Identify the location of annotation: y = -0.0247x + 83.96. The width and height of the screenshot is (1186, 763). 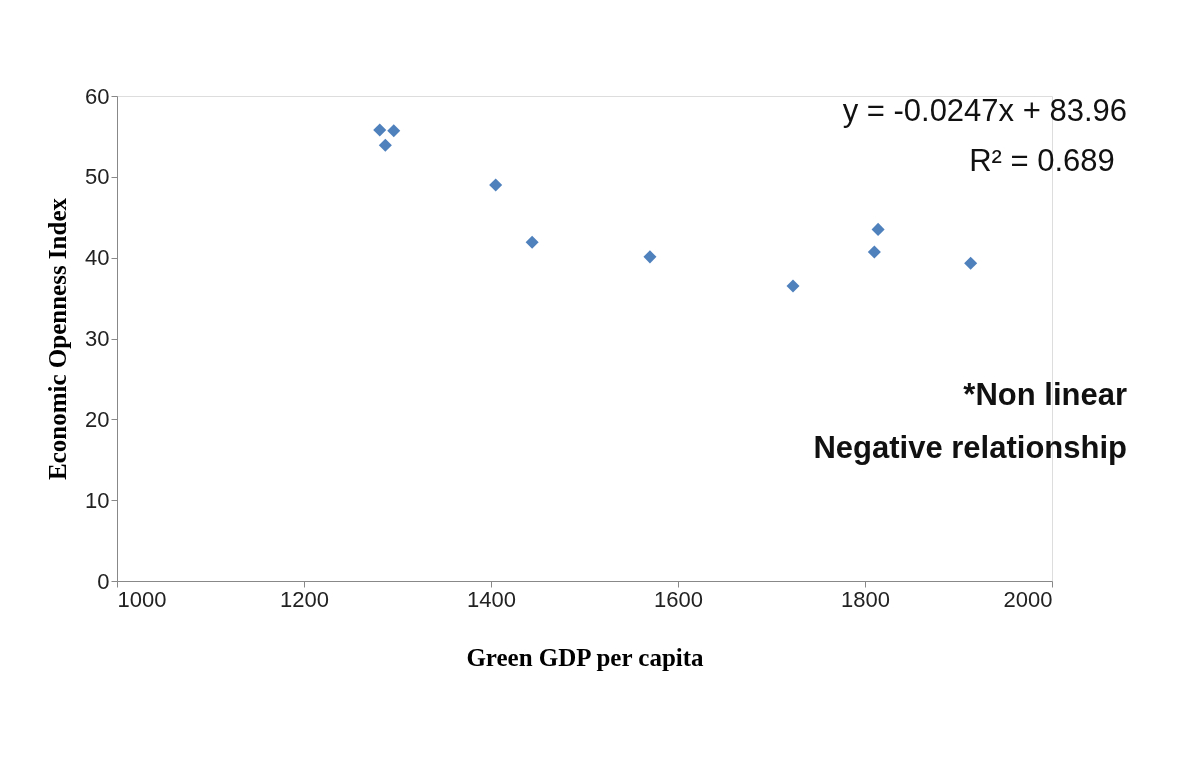
(984, 110).